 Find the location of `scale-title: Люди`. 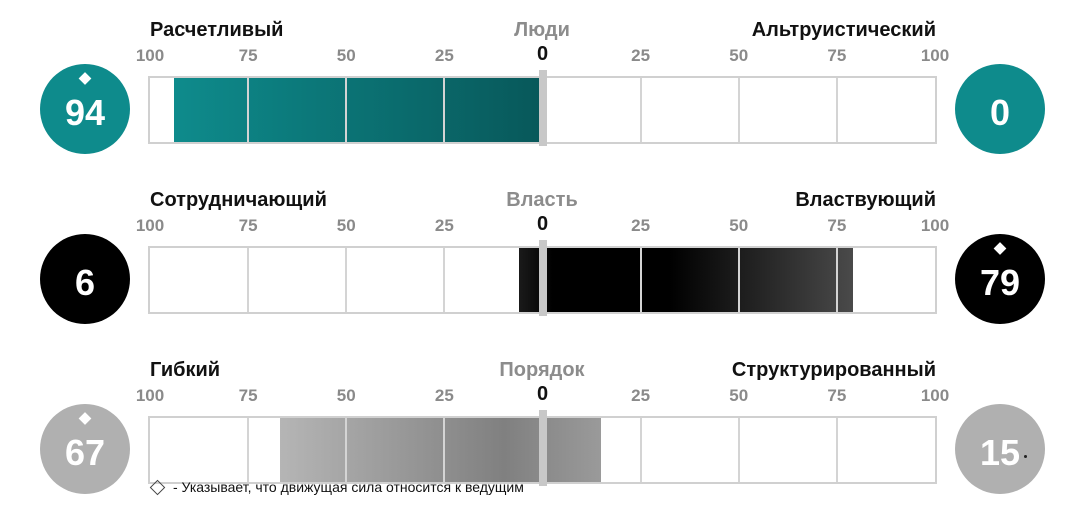

scale-title: Люди is located at coordinates (542, 30).